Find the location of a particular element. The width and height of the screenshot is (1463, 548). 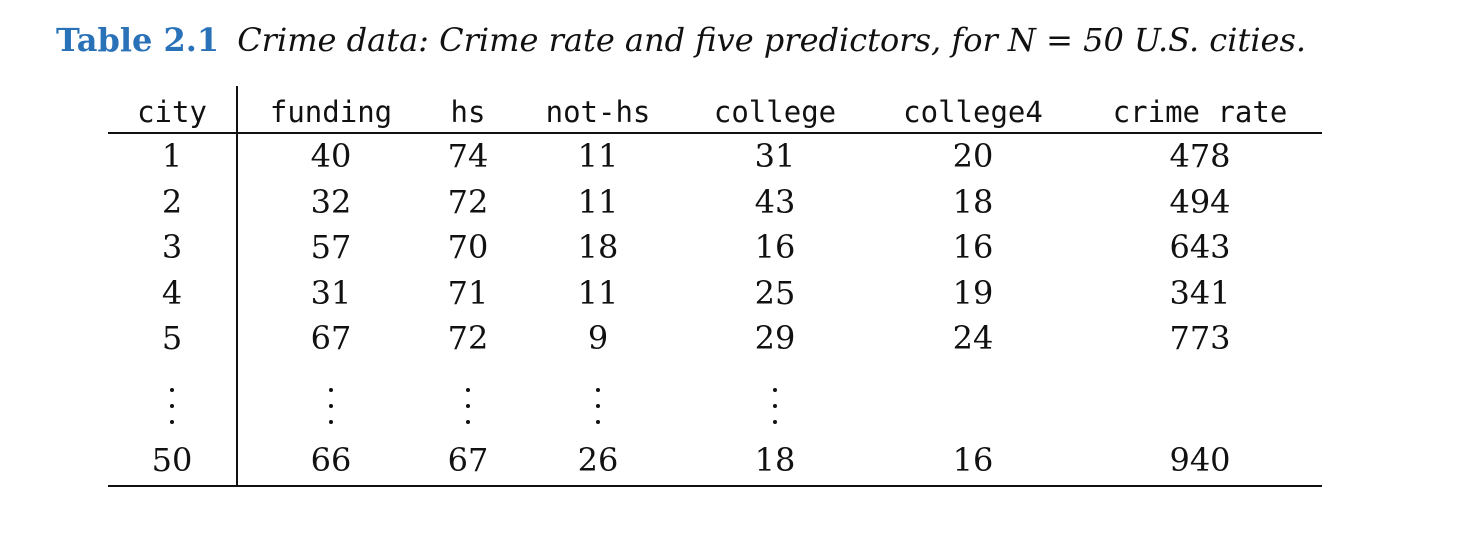

cell-college: 25 is located at coordinates (775, 293).